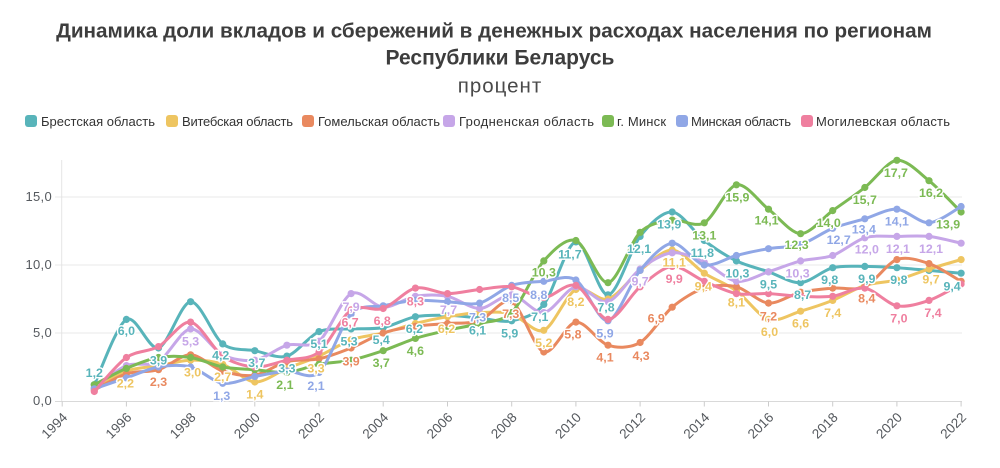 This screenshot has height=468, width=1000. Describe the element at coordinates (768, 284) in the screenshot. I see `svg-text: 9,5` at that location.